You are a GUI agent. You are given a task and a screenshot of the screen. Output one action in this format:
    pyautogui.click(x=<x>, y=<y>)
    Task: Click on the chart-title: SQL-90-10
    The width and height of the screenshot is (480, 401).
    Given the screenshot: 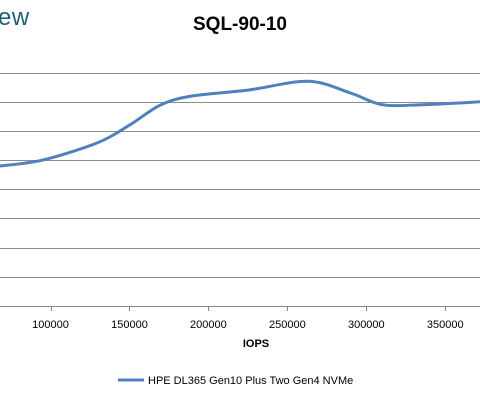 What is the action you would take?
    pyautogui.click(x=240, y=24)
    